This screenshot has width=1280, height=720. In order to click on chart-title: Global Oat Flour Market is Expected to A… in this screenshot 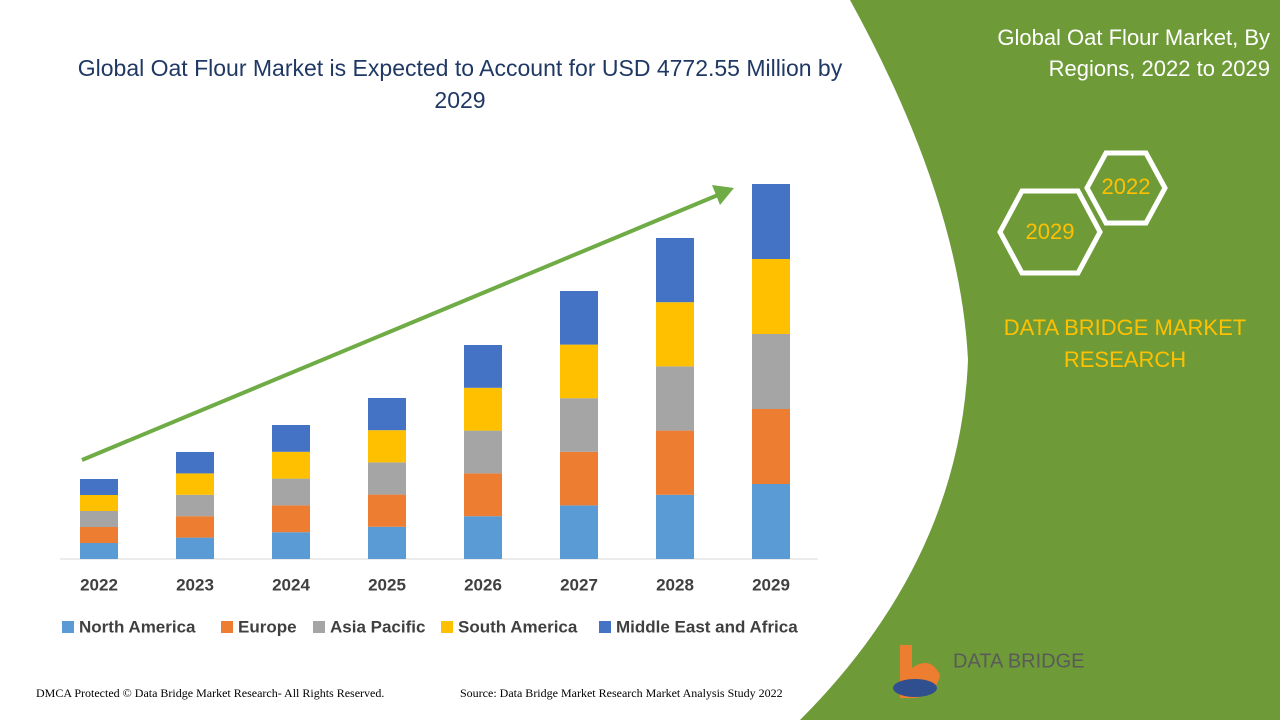, I will do `click(460, 84)`.